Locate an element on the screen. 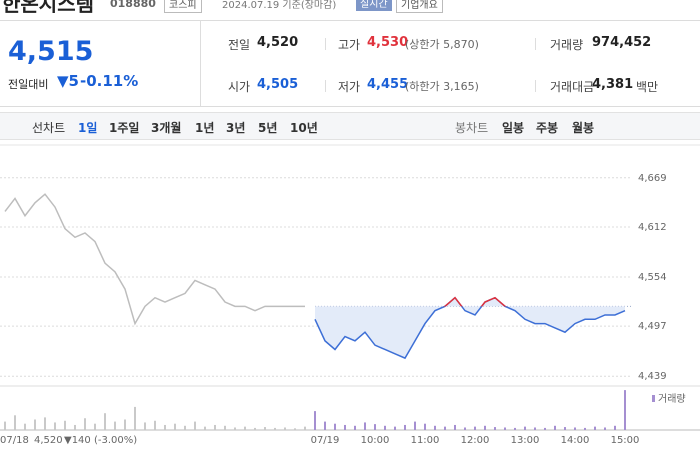 This screenshot has height=450, width=700. change-rate: -0.11% is located at coordinates (109, 81).